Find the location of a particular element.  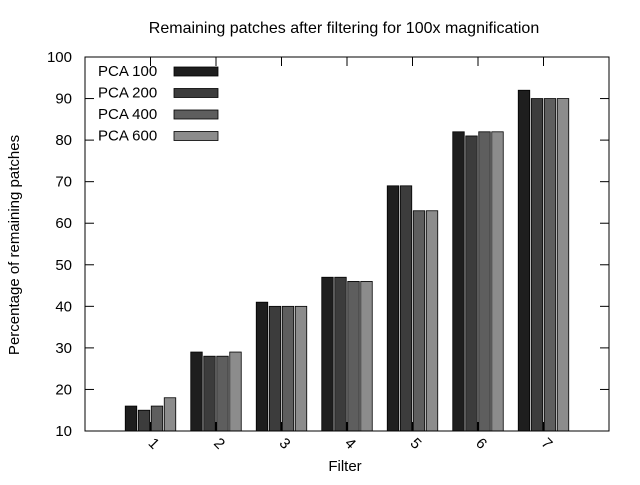

y-tick-label: 10 is located at coordinates (63, 431).